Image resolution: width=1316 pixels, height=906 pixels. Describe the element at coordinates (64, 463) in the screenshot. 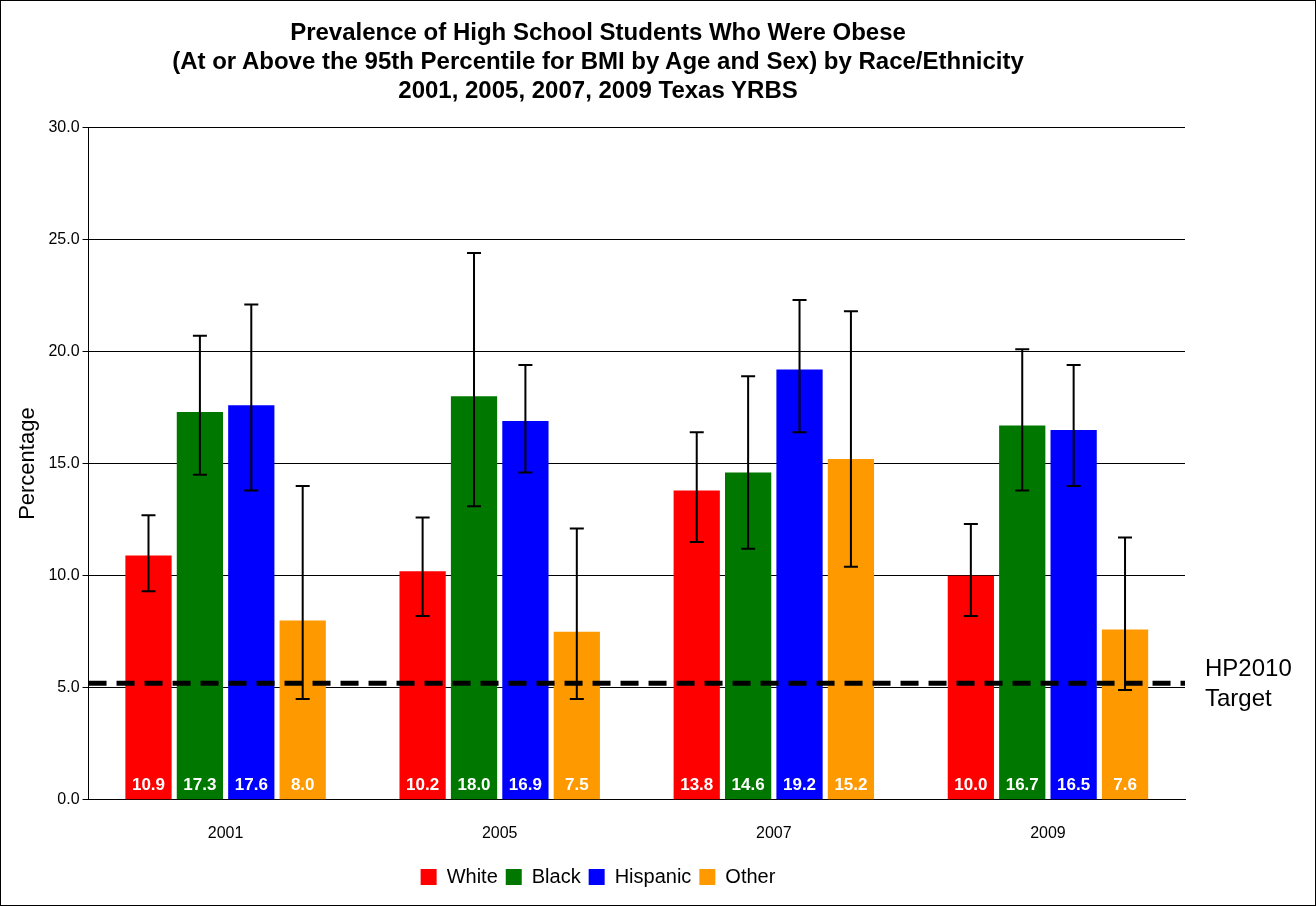

I see `y-tick-label: 15.0` at that location.